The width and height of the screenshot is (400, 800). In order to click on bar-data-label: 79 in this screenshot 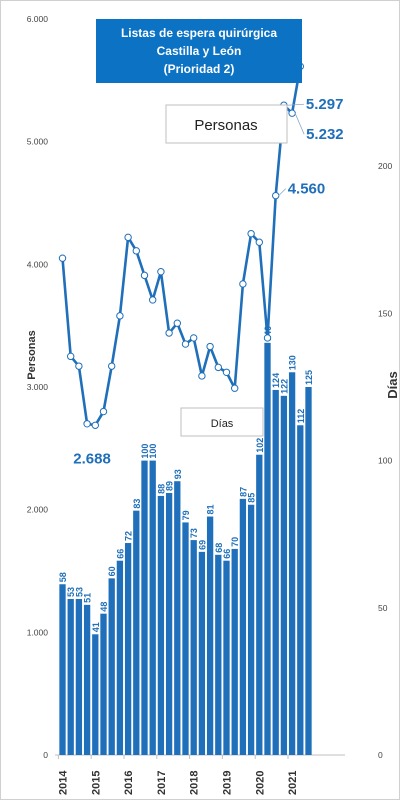, I will do `click(186, 515)`.